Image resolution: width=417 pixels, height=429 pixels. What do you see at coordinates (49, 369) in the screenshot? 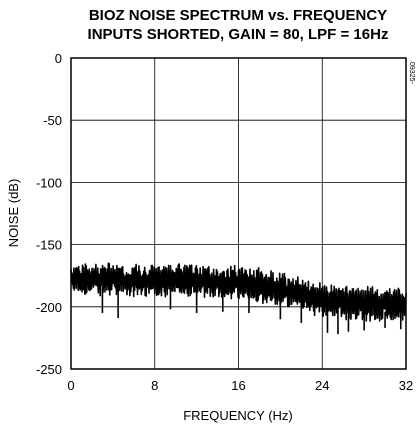
I see `y-tick-label: -250` at bounding box center [49, 369].